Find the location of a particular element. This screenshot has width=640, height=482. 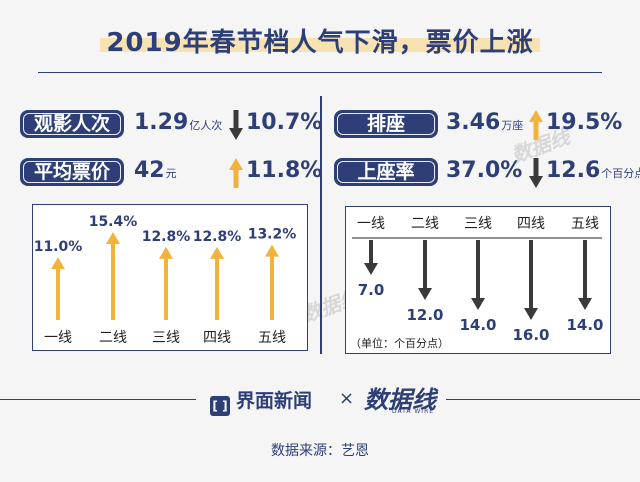

metric-value-seats: 3.46万座 is located at coordinates (485, 122).